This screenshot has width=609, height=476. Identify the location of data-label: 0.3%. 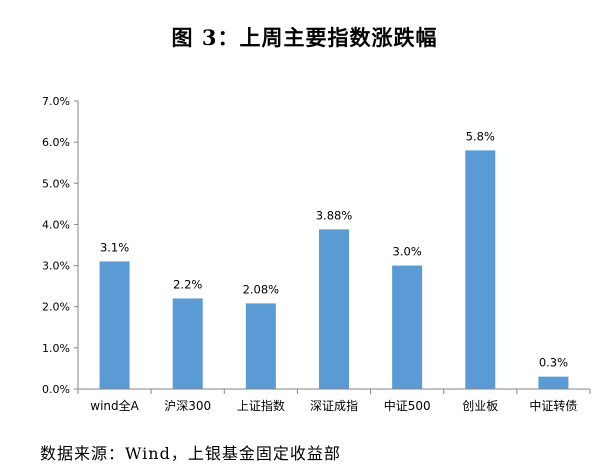
(553, 363).